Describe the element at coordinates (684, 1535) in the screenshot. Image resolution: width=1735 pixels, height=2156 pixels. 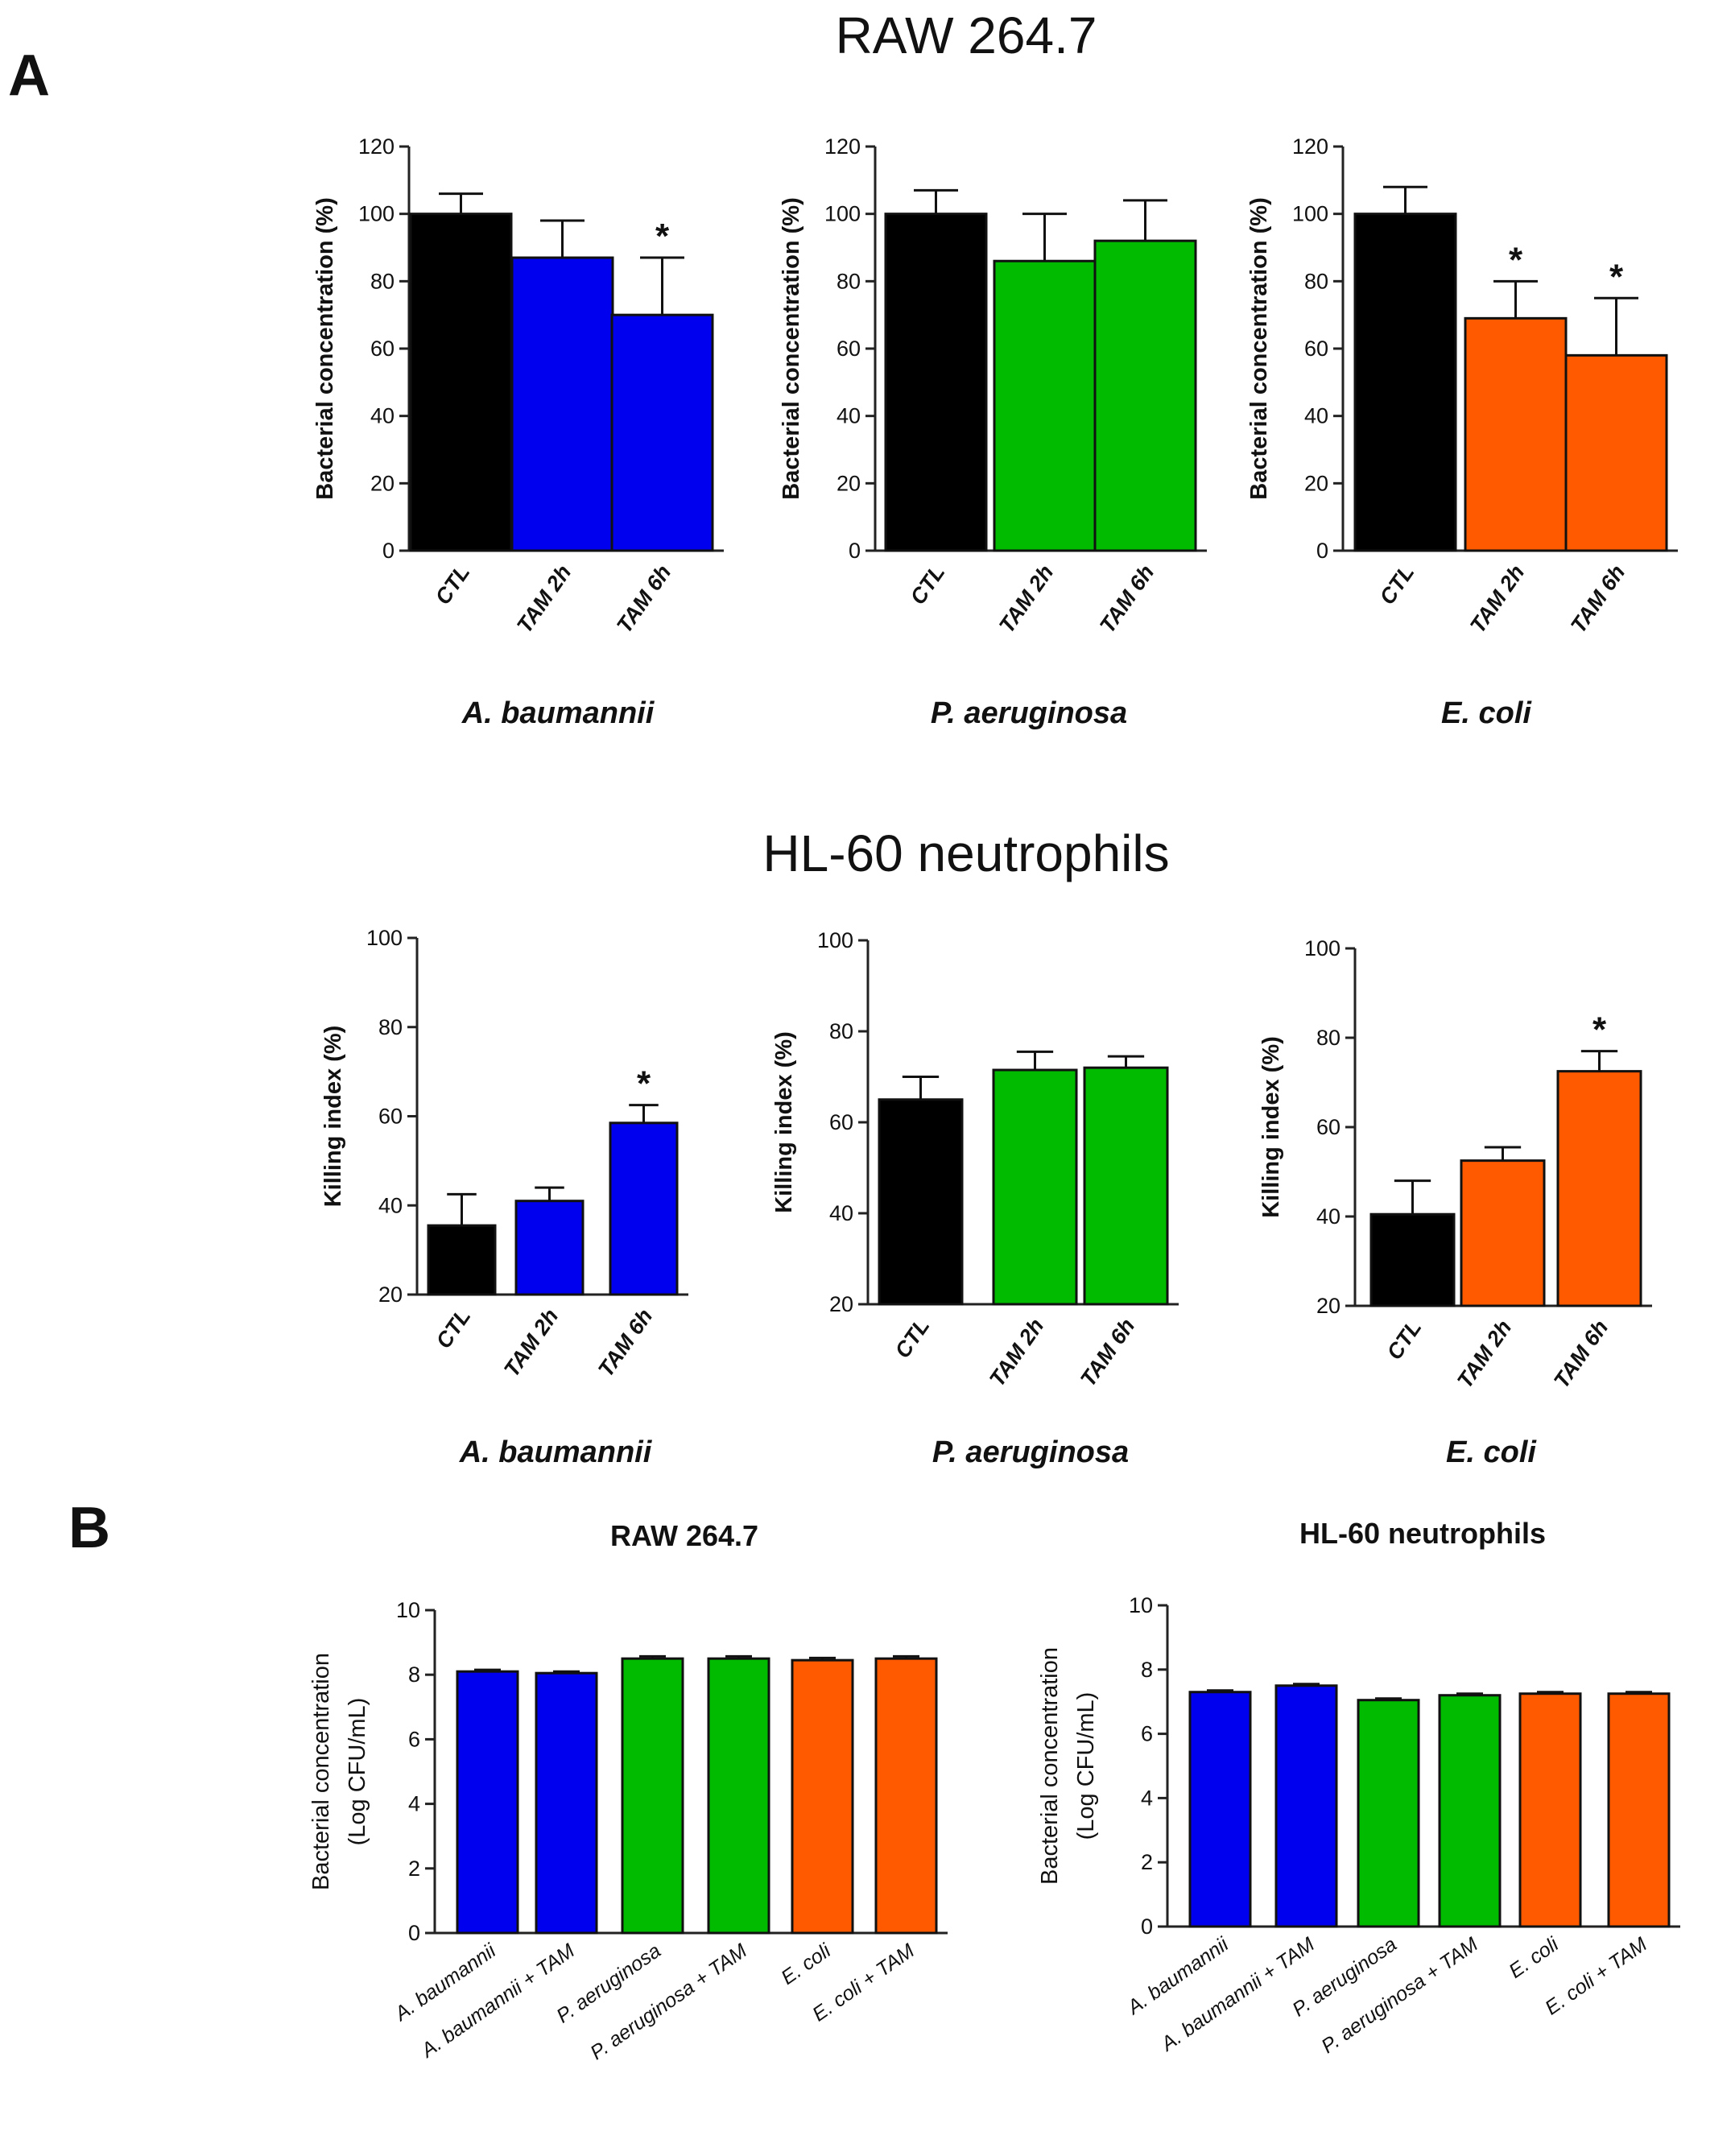
I see `chart-title: RAW 264.7` at that location.